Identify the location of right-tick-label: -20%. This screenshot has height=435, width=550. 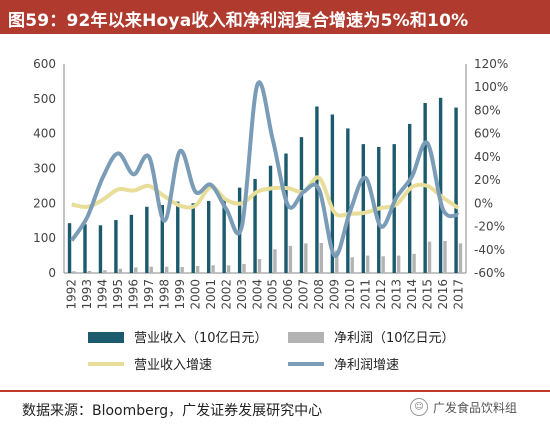
(489, 227).